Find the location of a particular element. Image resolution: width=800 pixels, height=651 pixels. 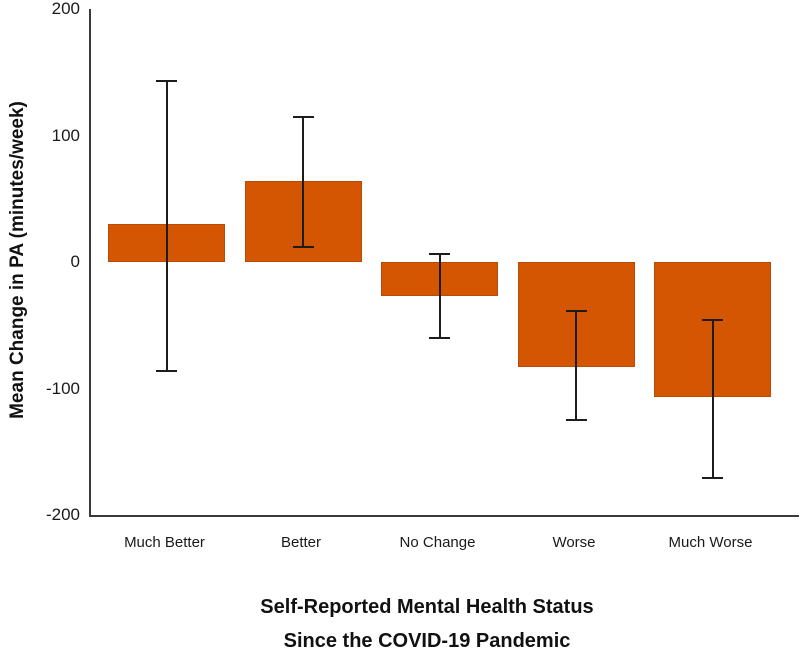

y-tick-label: -200 is located at coordinates (62, 514).